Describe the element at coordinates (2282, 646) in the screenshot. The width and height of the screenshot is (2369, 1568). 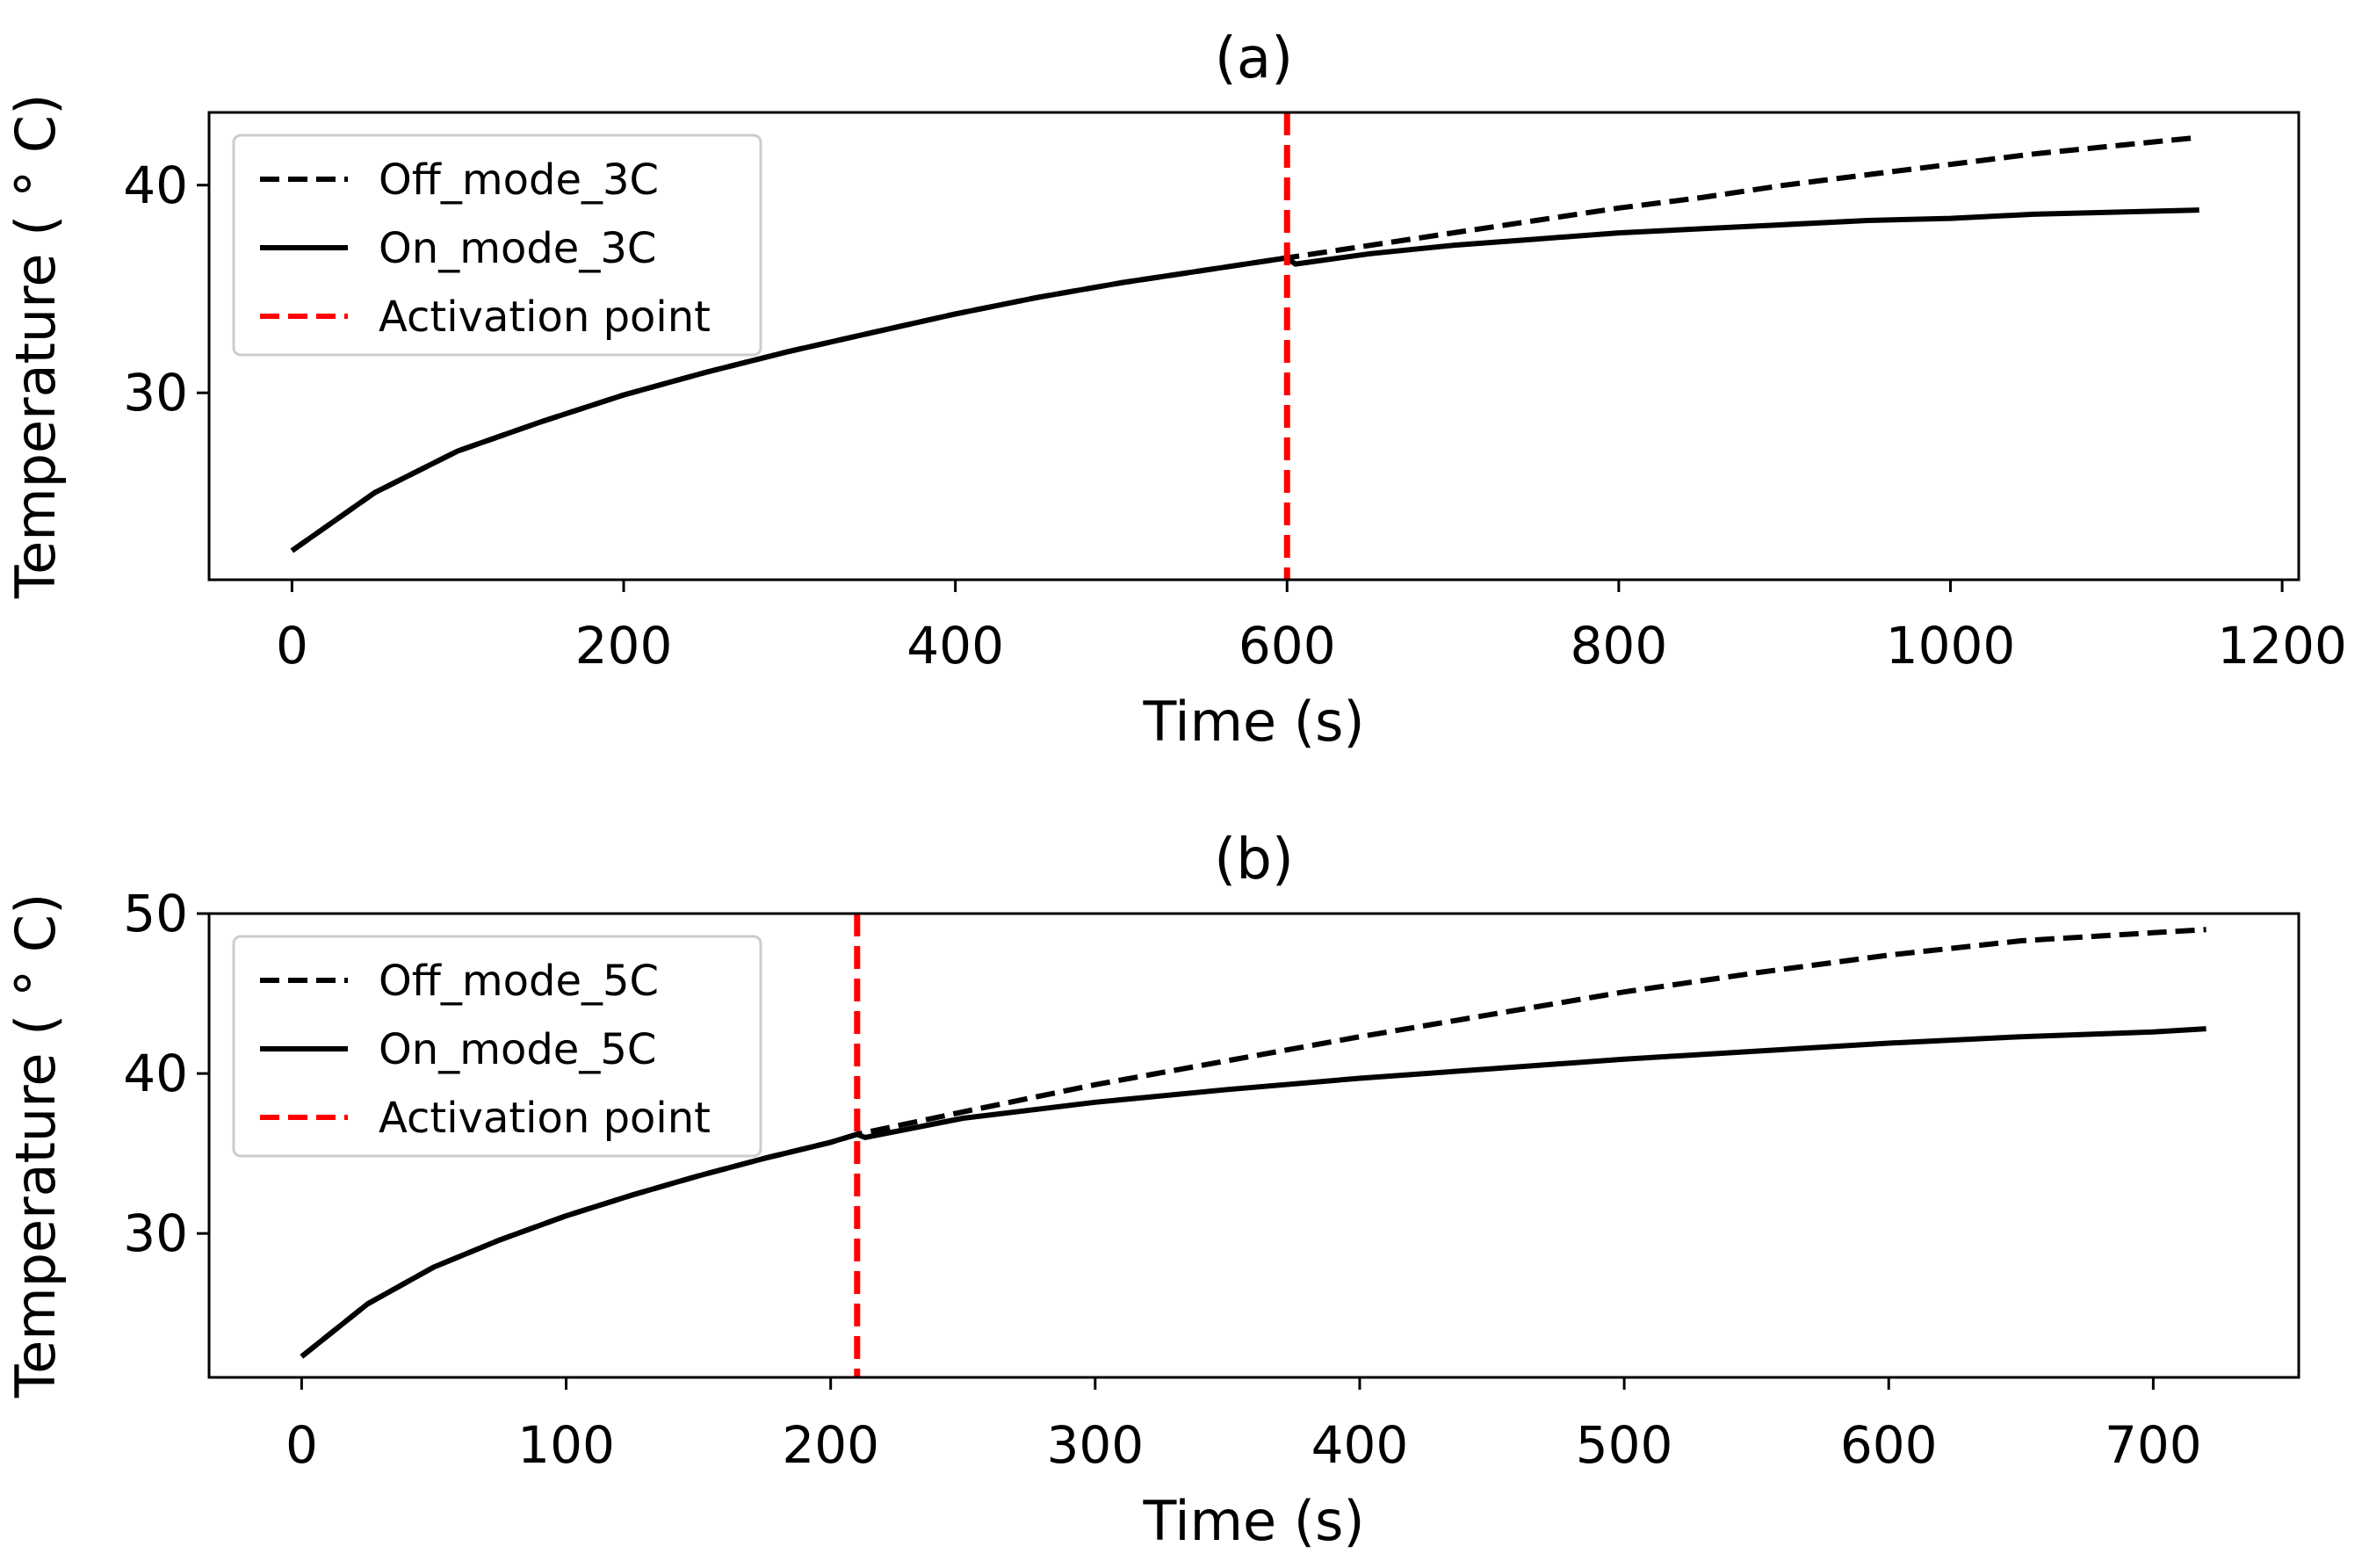
I see `x-tick-label: 1200` at that location.